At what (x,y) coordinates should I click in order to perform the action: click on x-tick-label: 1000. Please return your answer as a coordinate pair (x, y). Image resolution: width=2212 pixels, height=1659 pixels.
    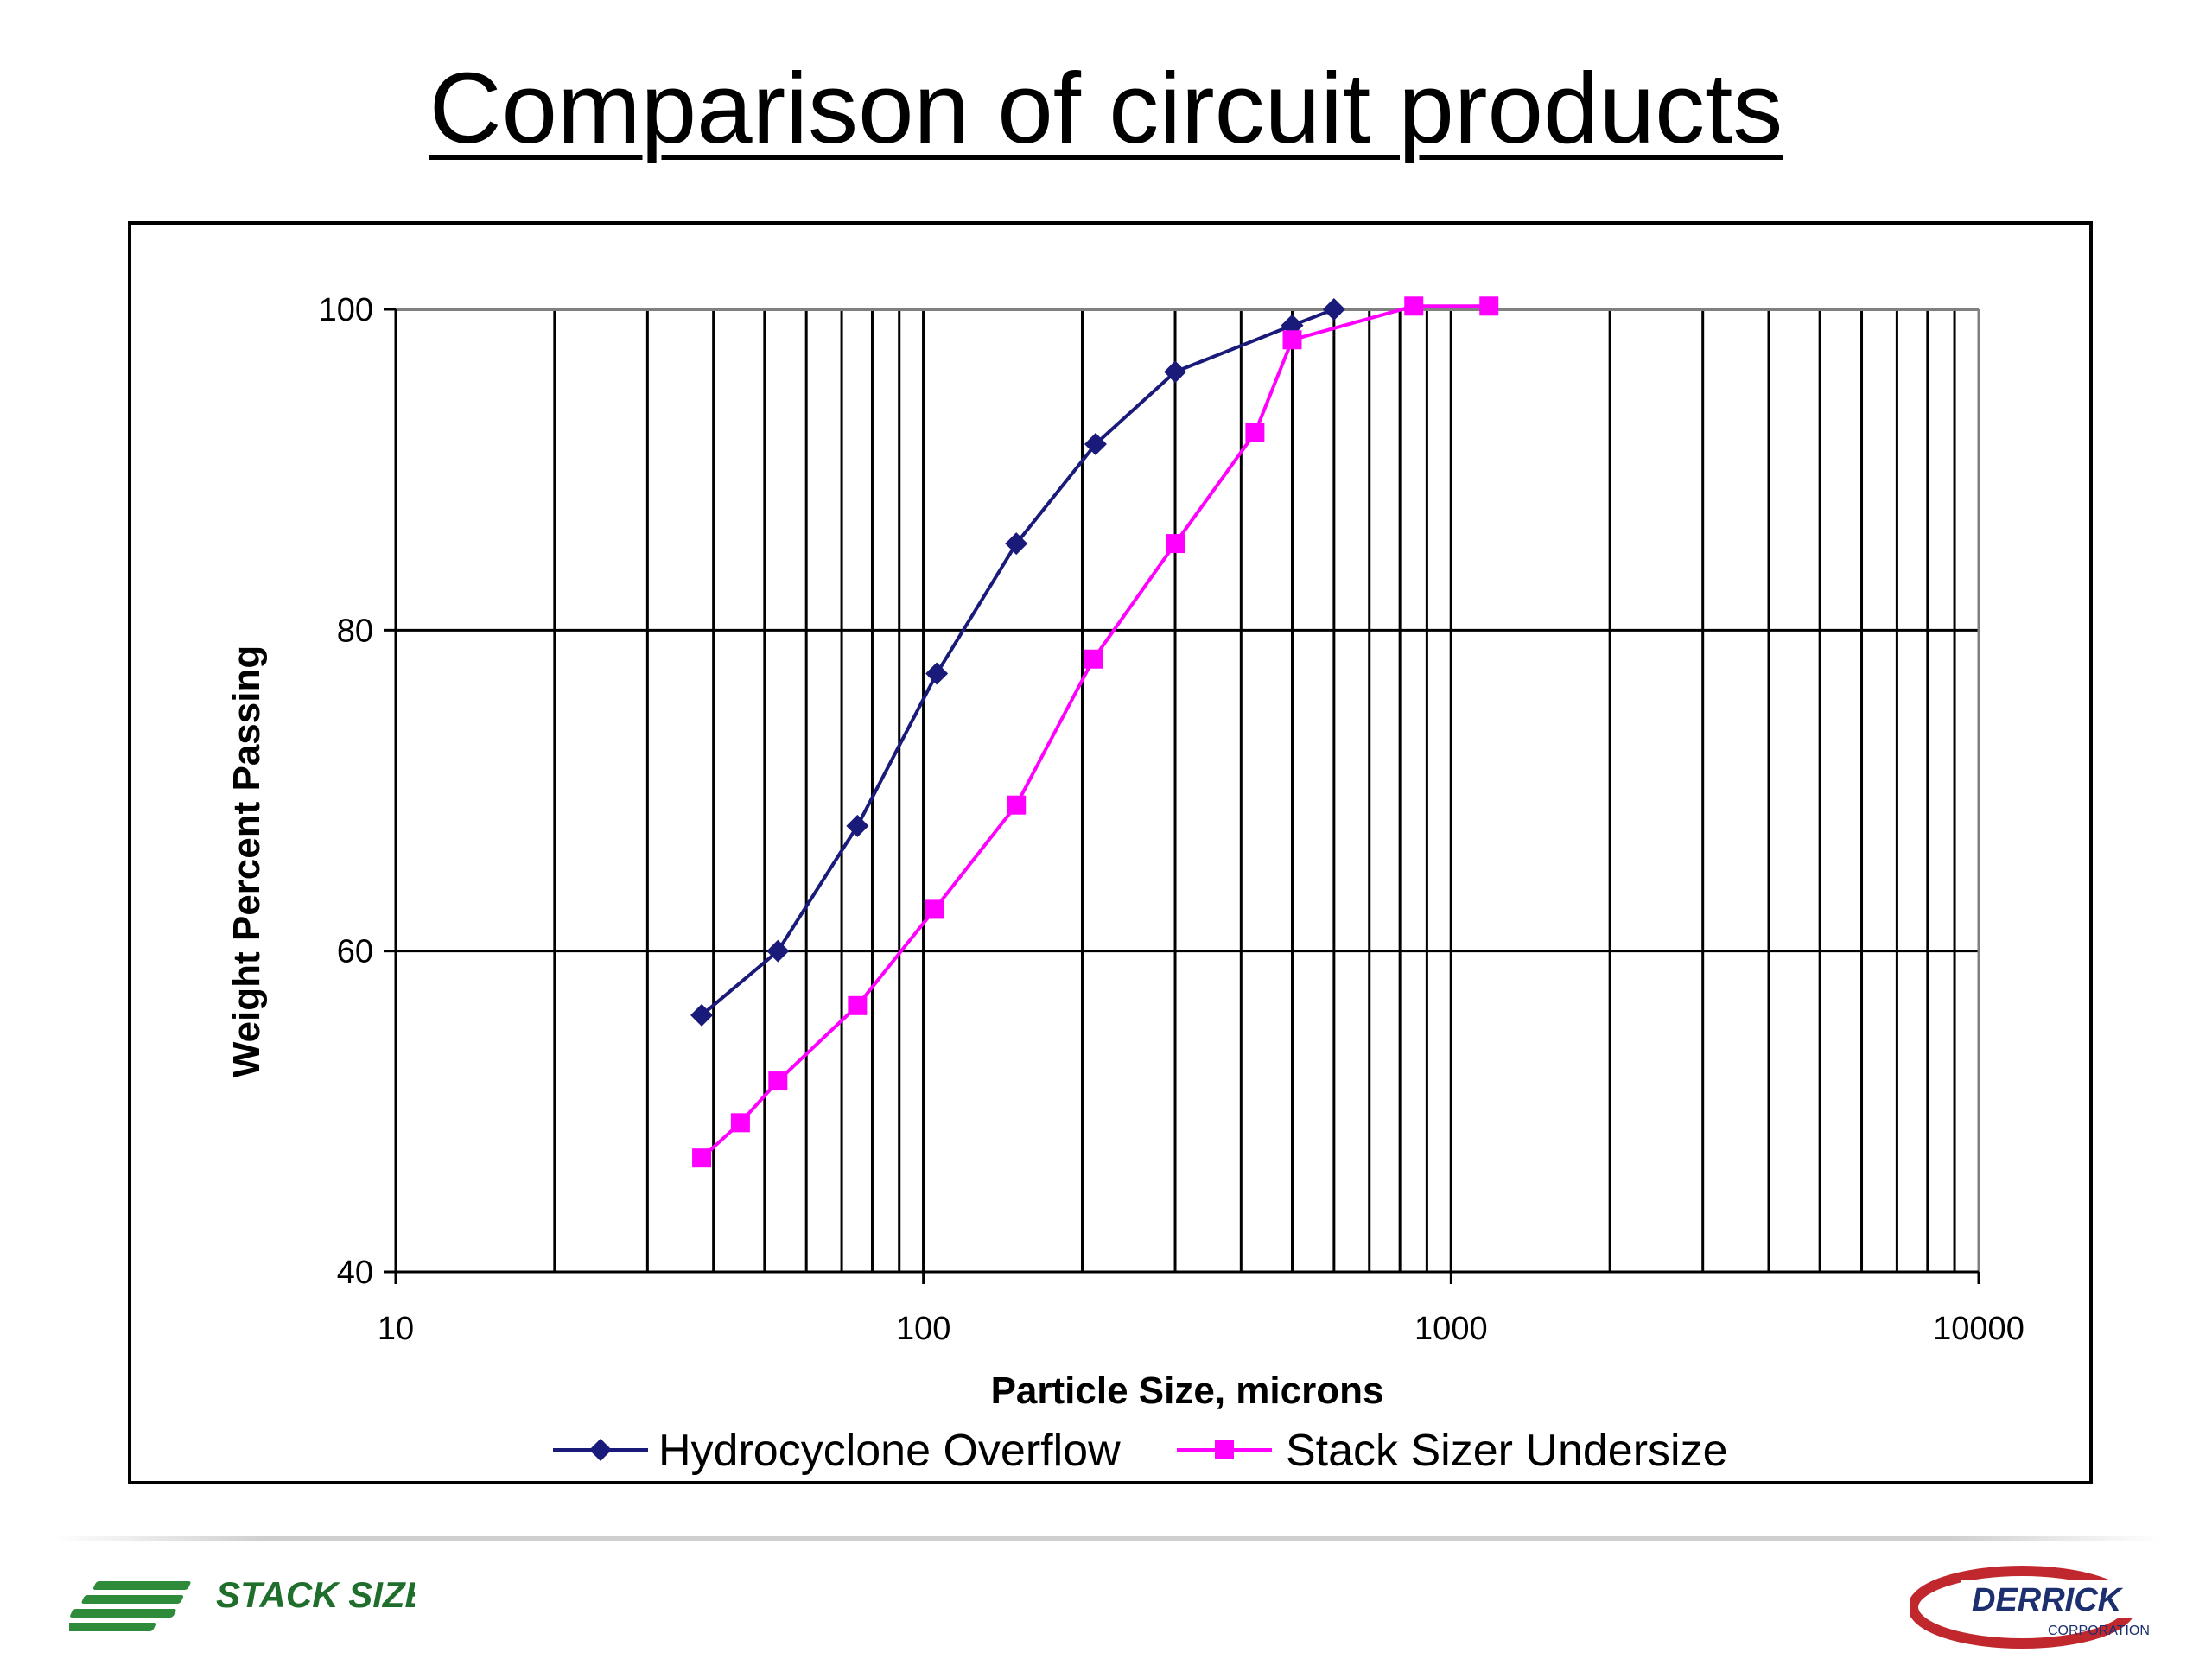
    Looking at the image, I should click on (1451, 1329).